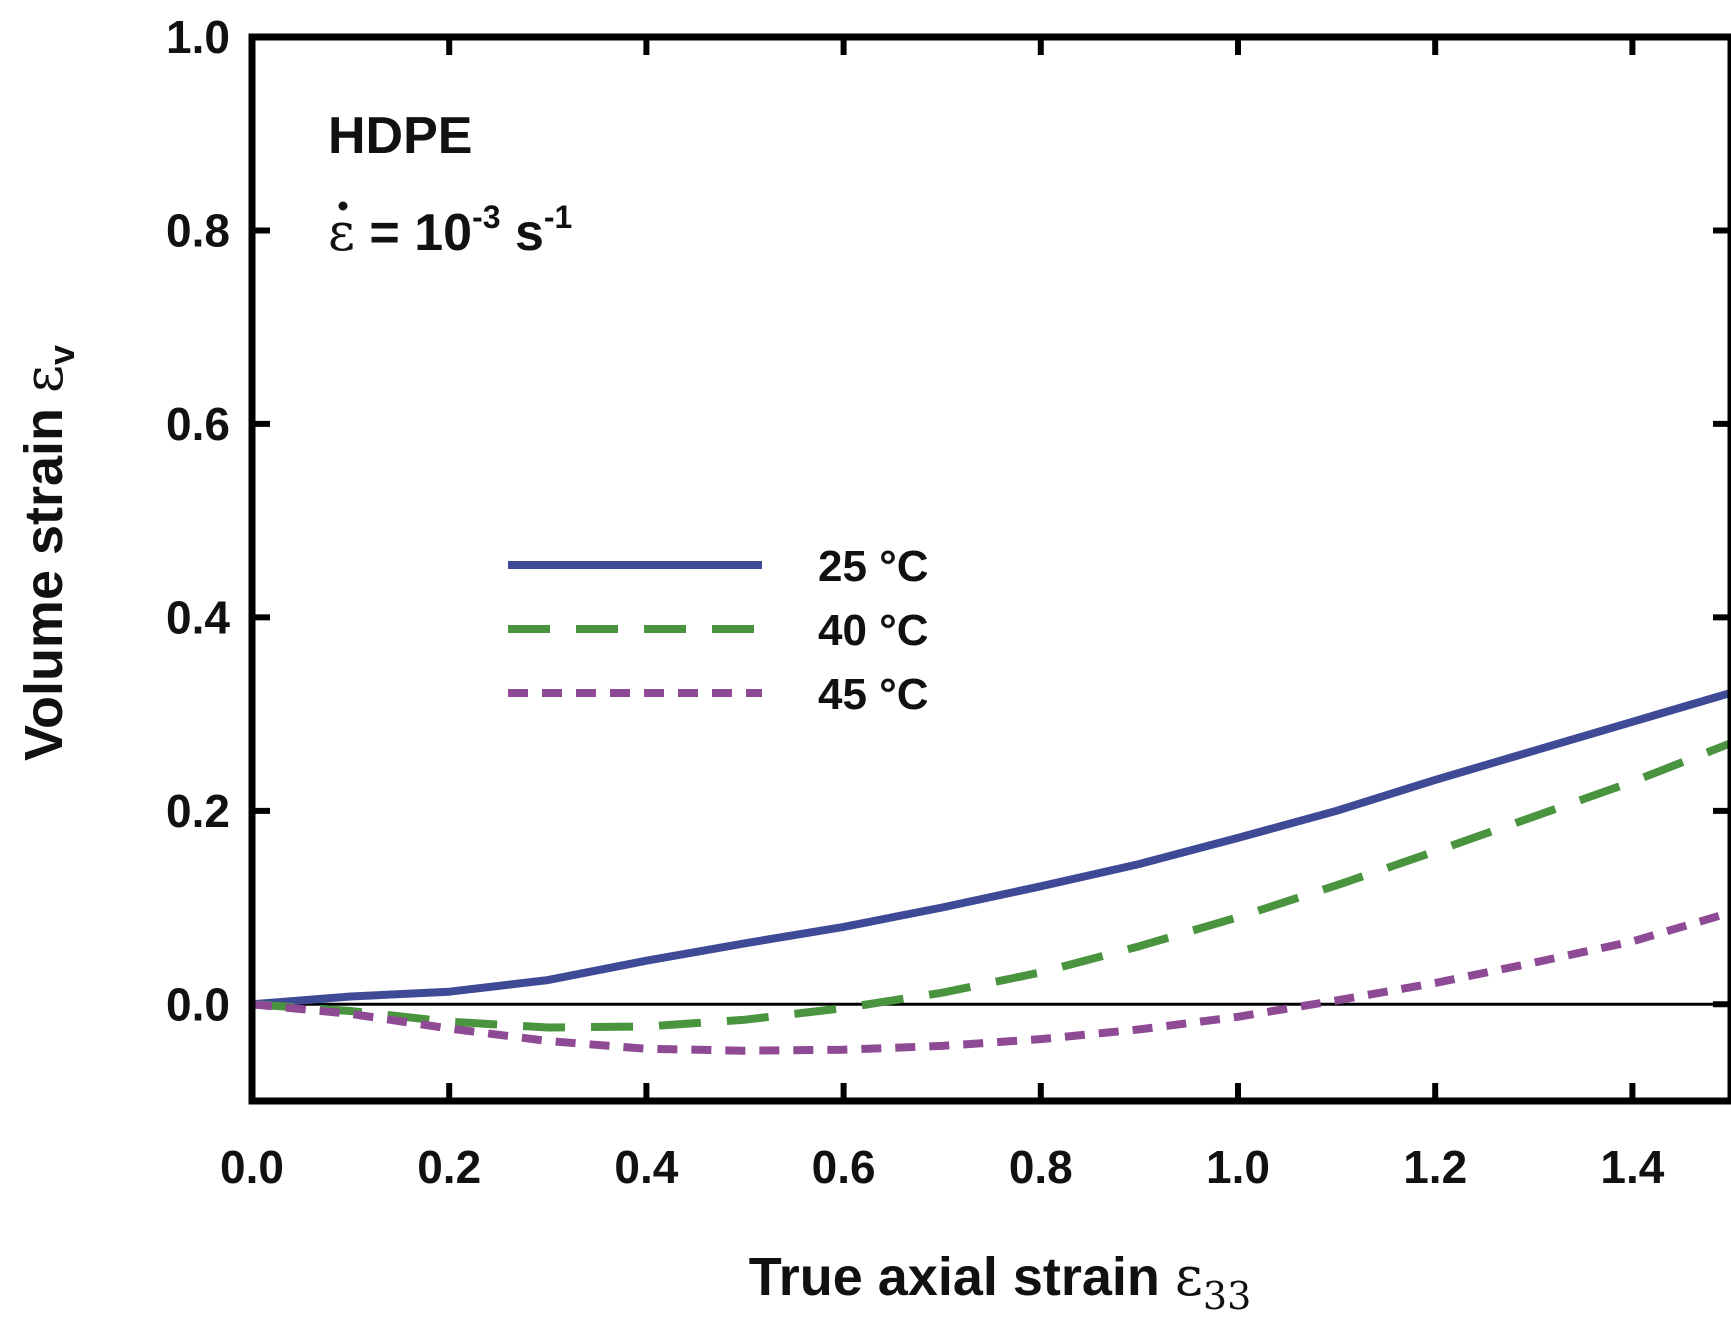  I want to click on y-tick-label: 0.2, so click(198, 811).